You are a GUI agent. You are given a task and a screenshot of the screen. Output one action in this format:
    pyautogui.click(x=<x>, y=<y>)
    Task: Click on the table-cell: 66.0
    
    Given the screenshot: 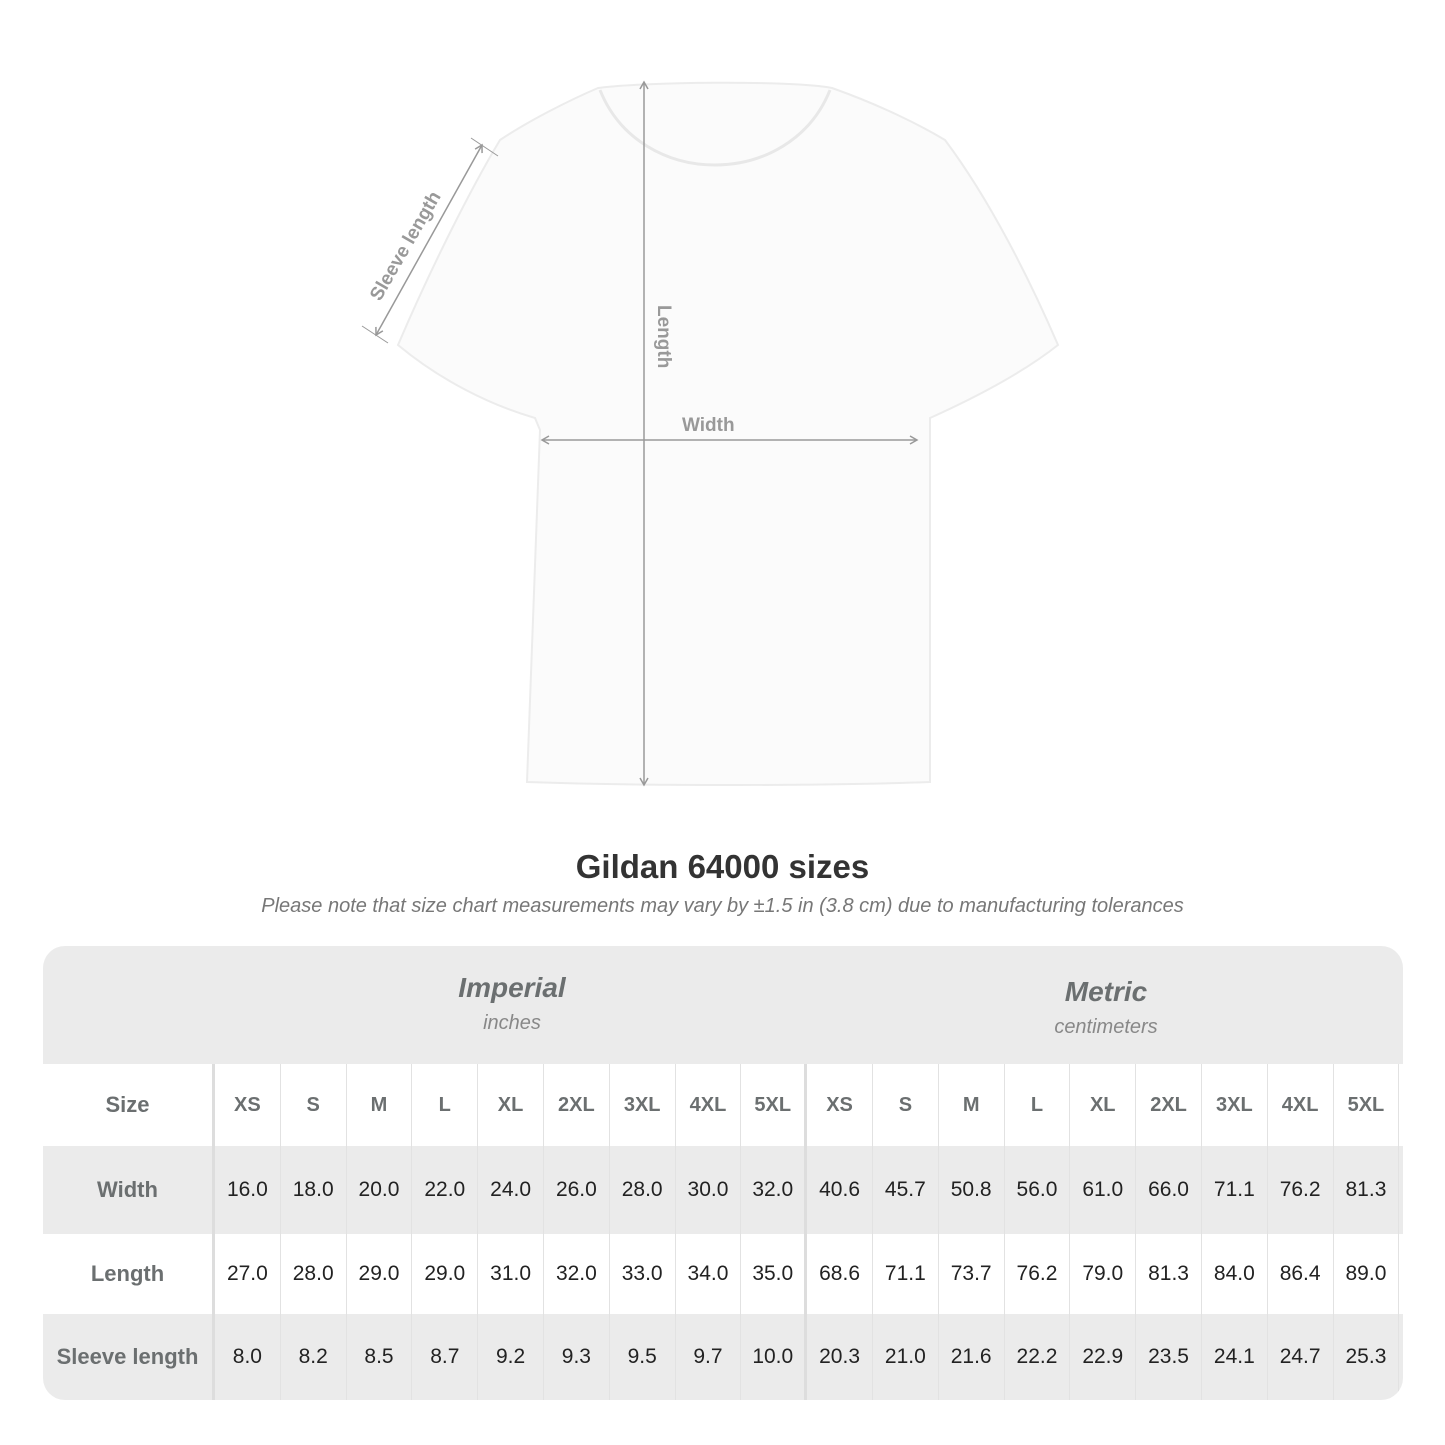 What is the action you would take?
    pyautogui.click(x=1169, y=1190)
    